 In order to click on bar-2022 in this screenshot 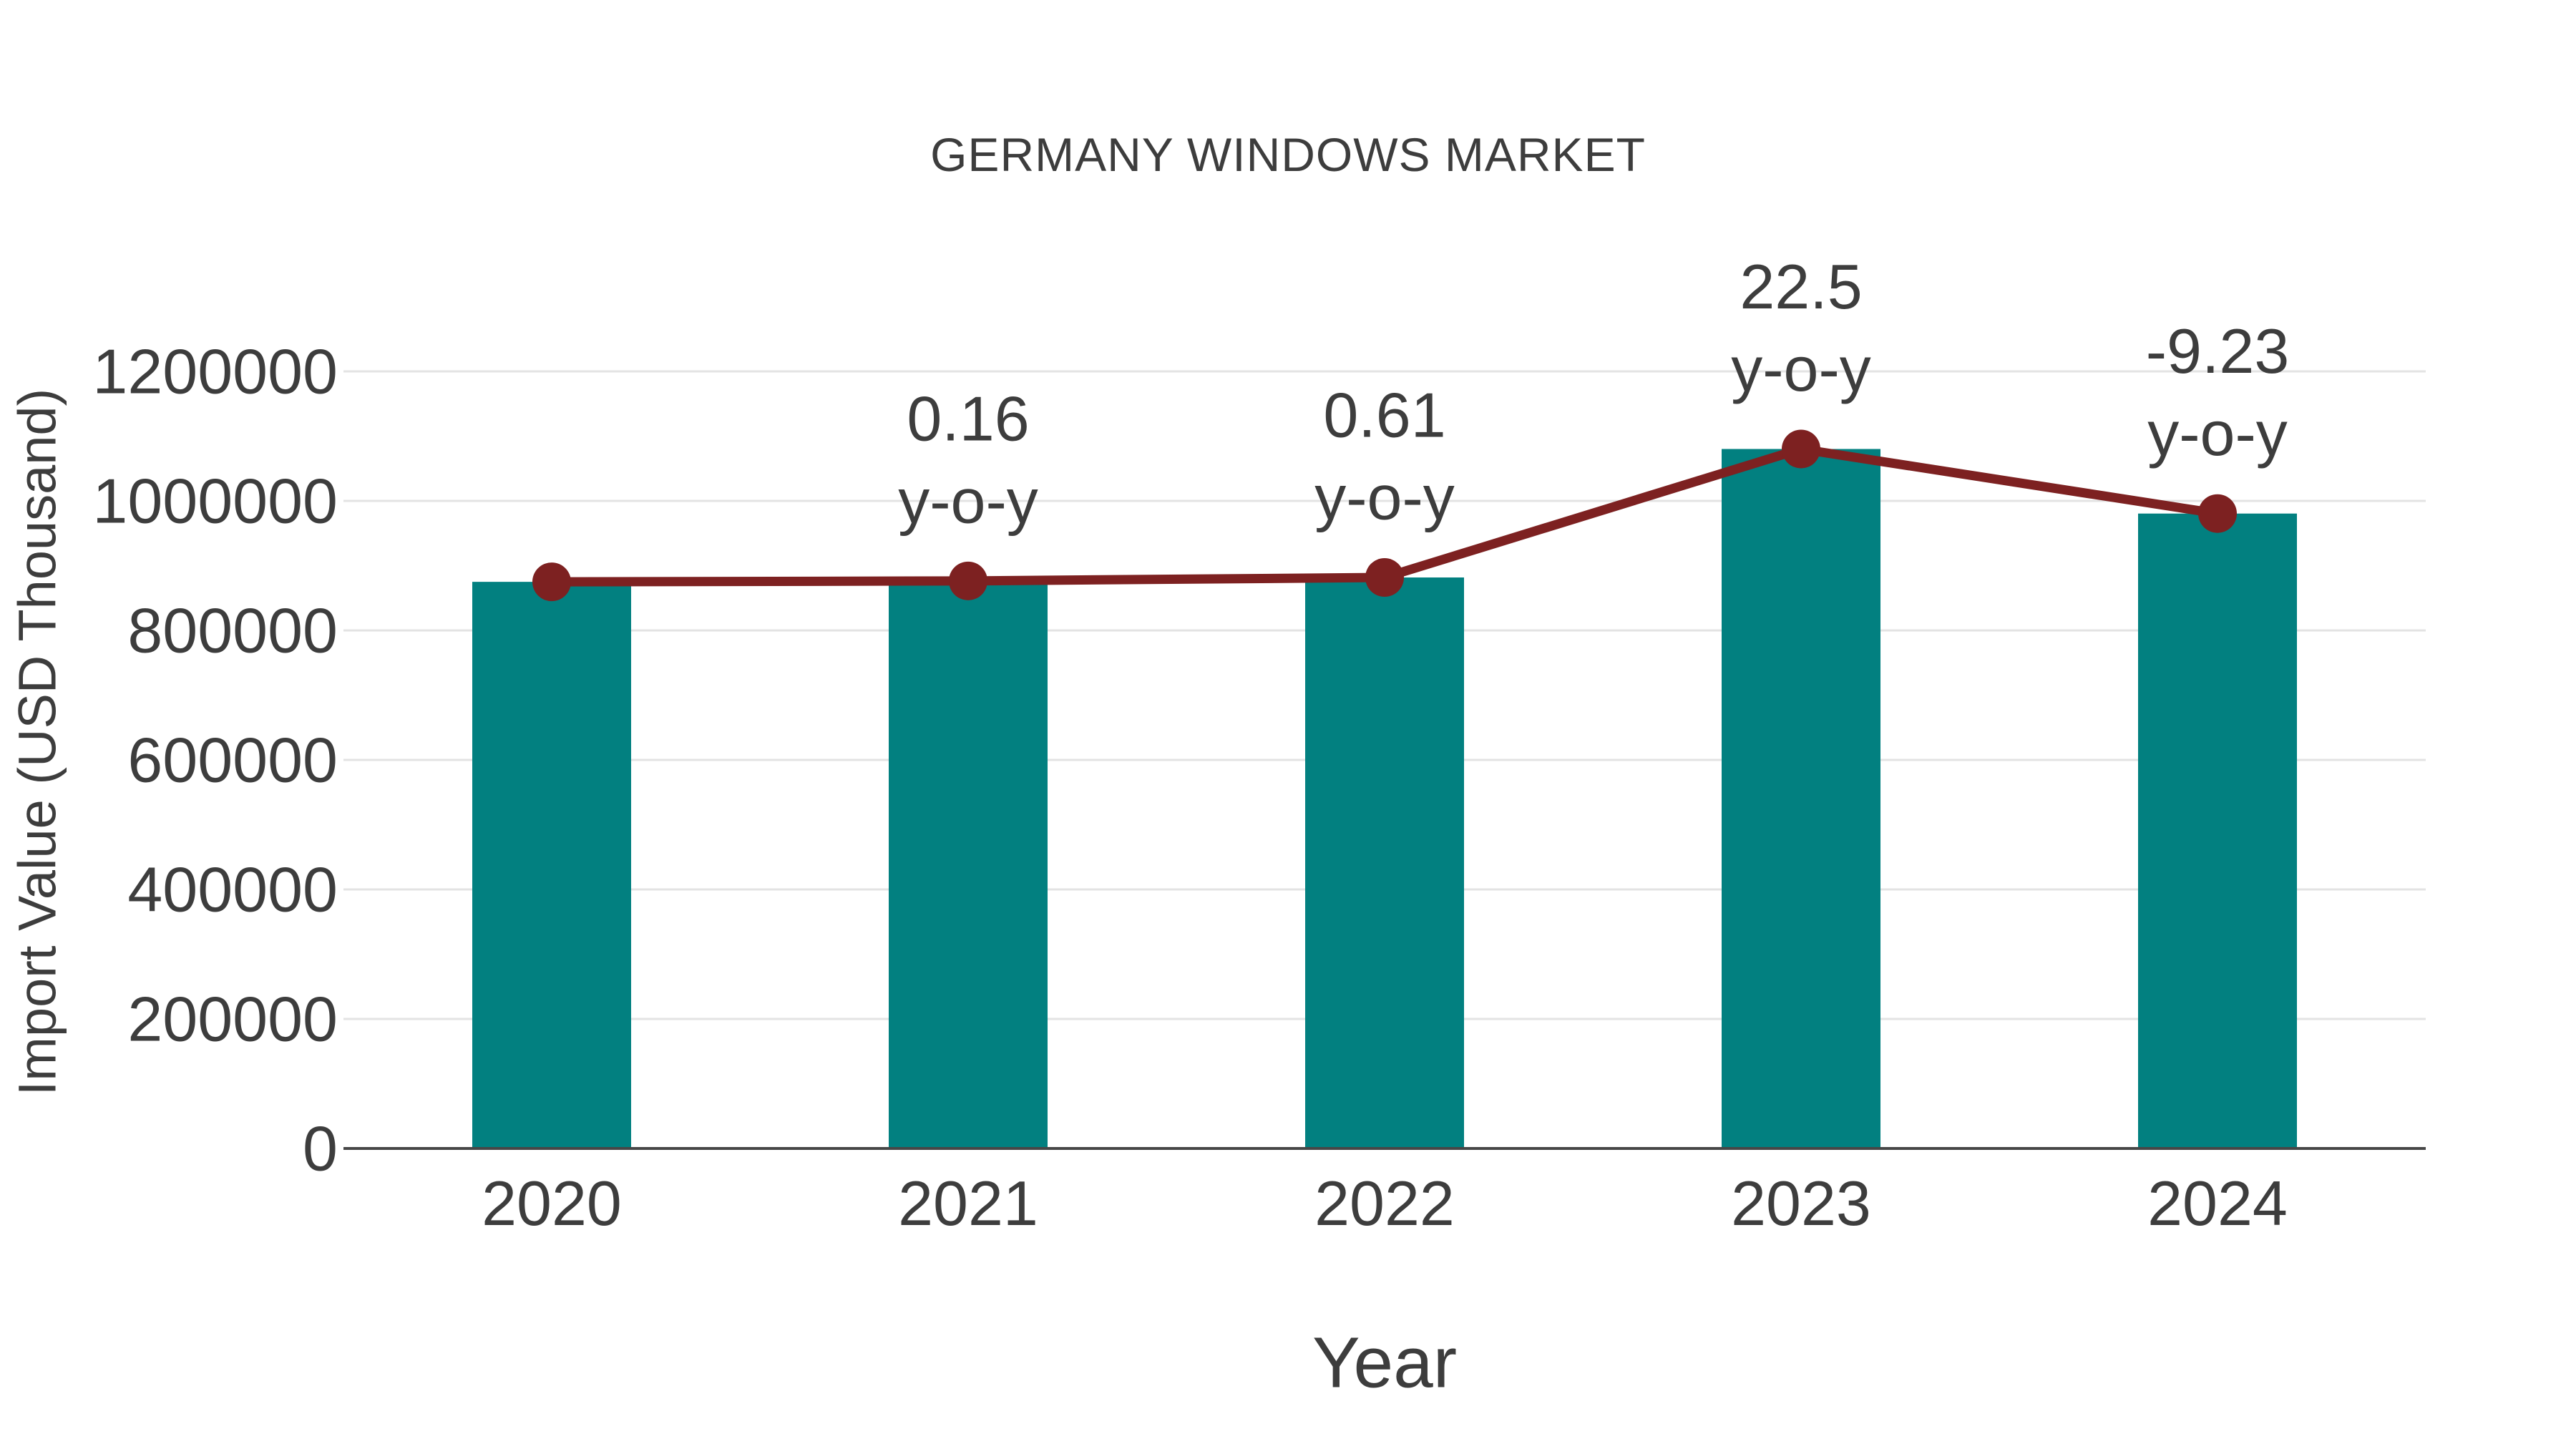, I will do `click(1384, 862)`.